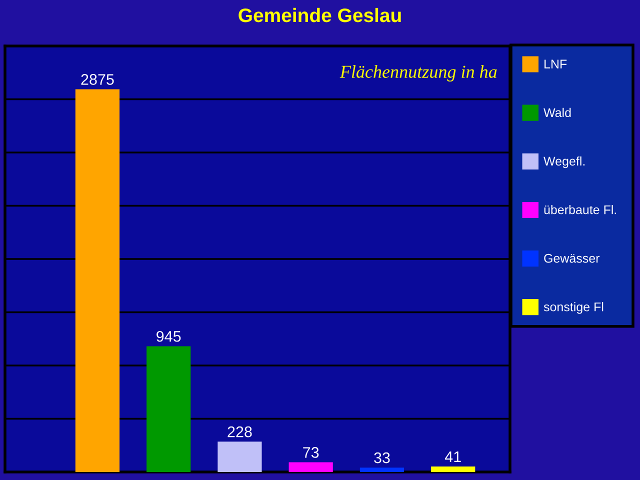 The height and width of the screenshot is (480, 640). I want to click on data-label: 228, so click(240, 432).